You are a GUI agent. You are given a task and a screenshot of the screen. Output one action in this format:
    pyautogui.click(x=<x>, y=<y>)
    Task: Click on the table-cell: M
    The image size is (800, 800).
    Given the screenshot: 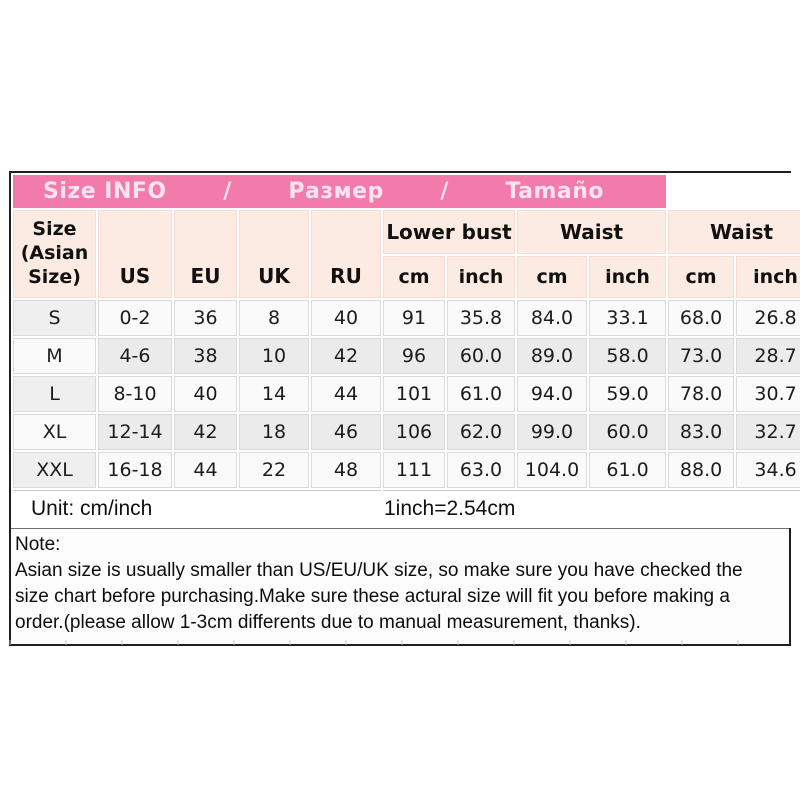 What is the action you would take?
    pyautogui.click(x=54, y=356)
    